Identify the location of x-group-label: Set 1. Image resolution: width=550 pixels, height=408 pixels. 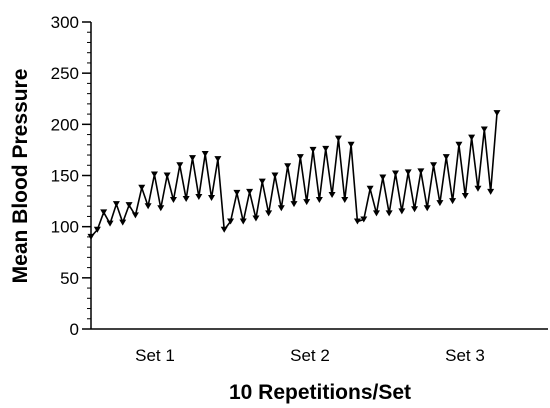
(155, 355).